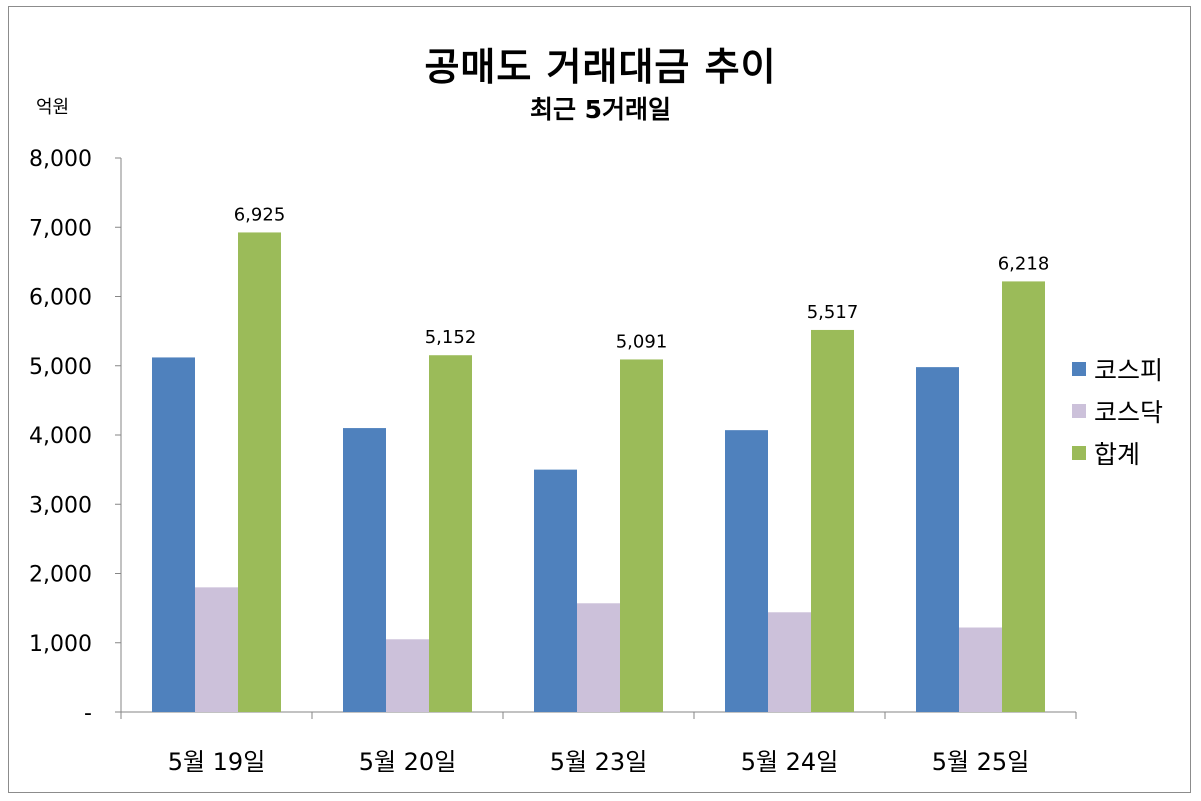 The height and width of the screenshot is (801, 1201). What do you see at coordinates (1129, 370) in the screenshot?
I see `legend-label-kospi: 코스피` at bounding box center [1129, 370].